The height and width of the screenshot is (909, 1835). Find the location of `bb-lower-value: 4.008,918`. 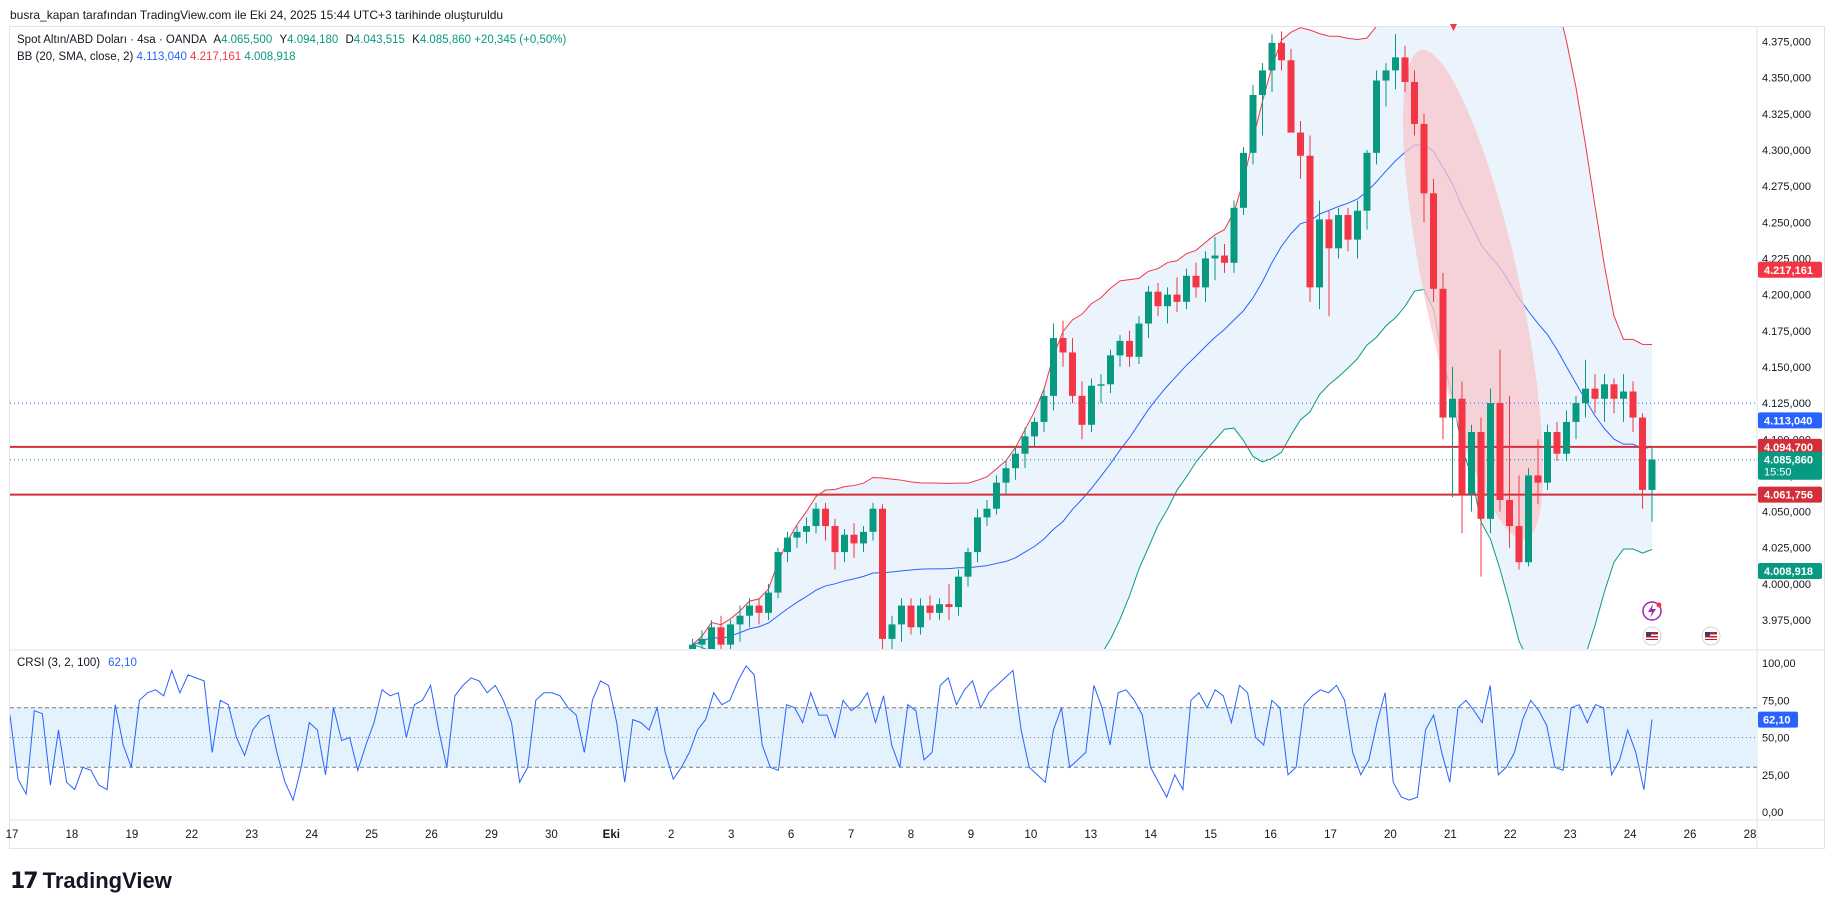

bb-lower-value: 4.008,918 is located at coordinates (270, 57).